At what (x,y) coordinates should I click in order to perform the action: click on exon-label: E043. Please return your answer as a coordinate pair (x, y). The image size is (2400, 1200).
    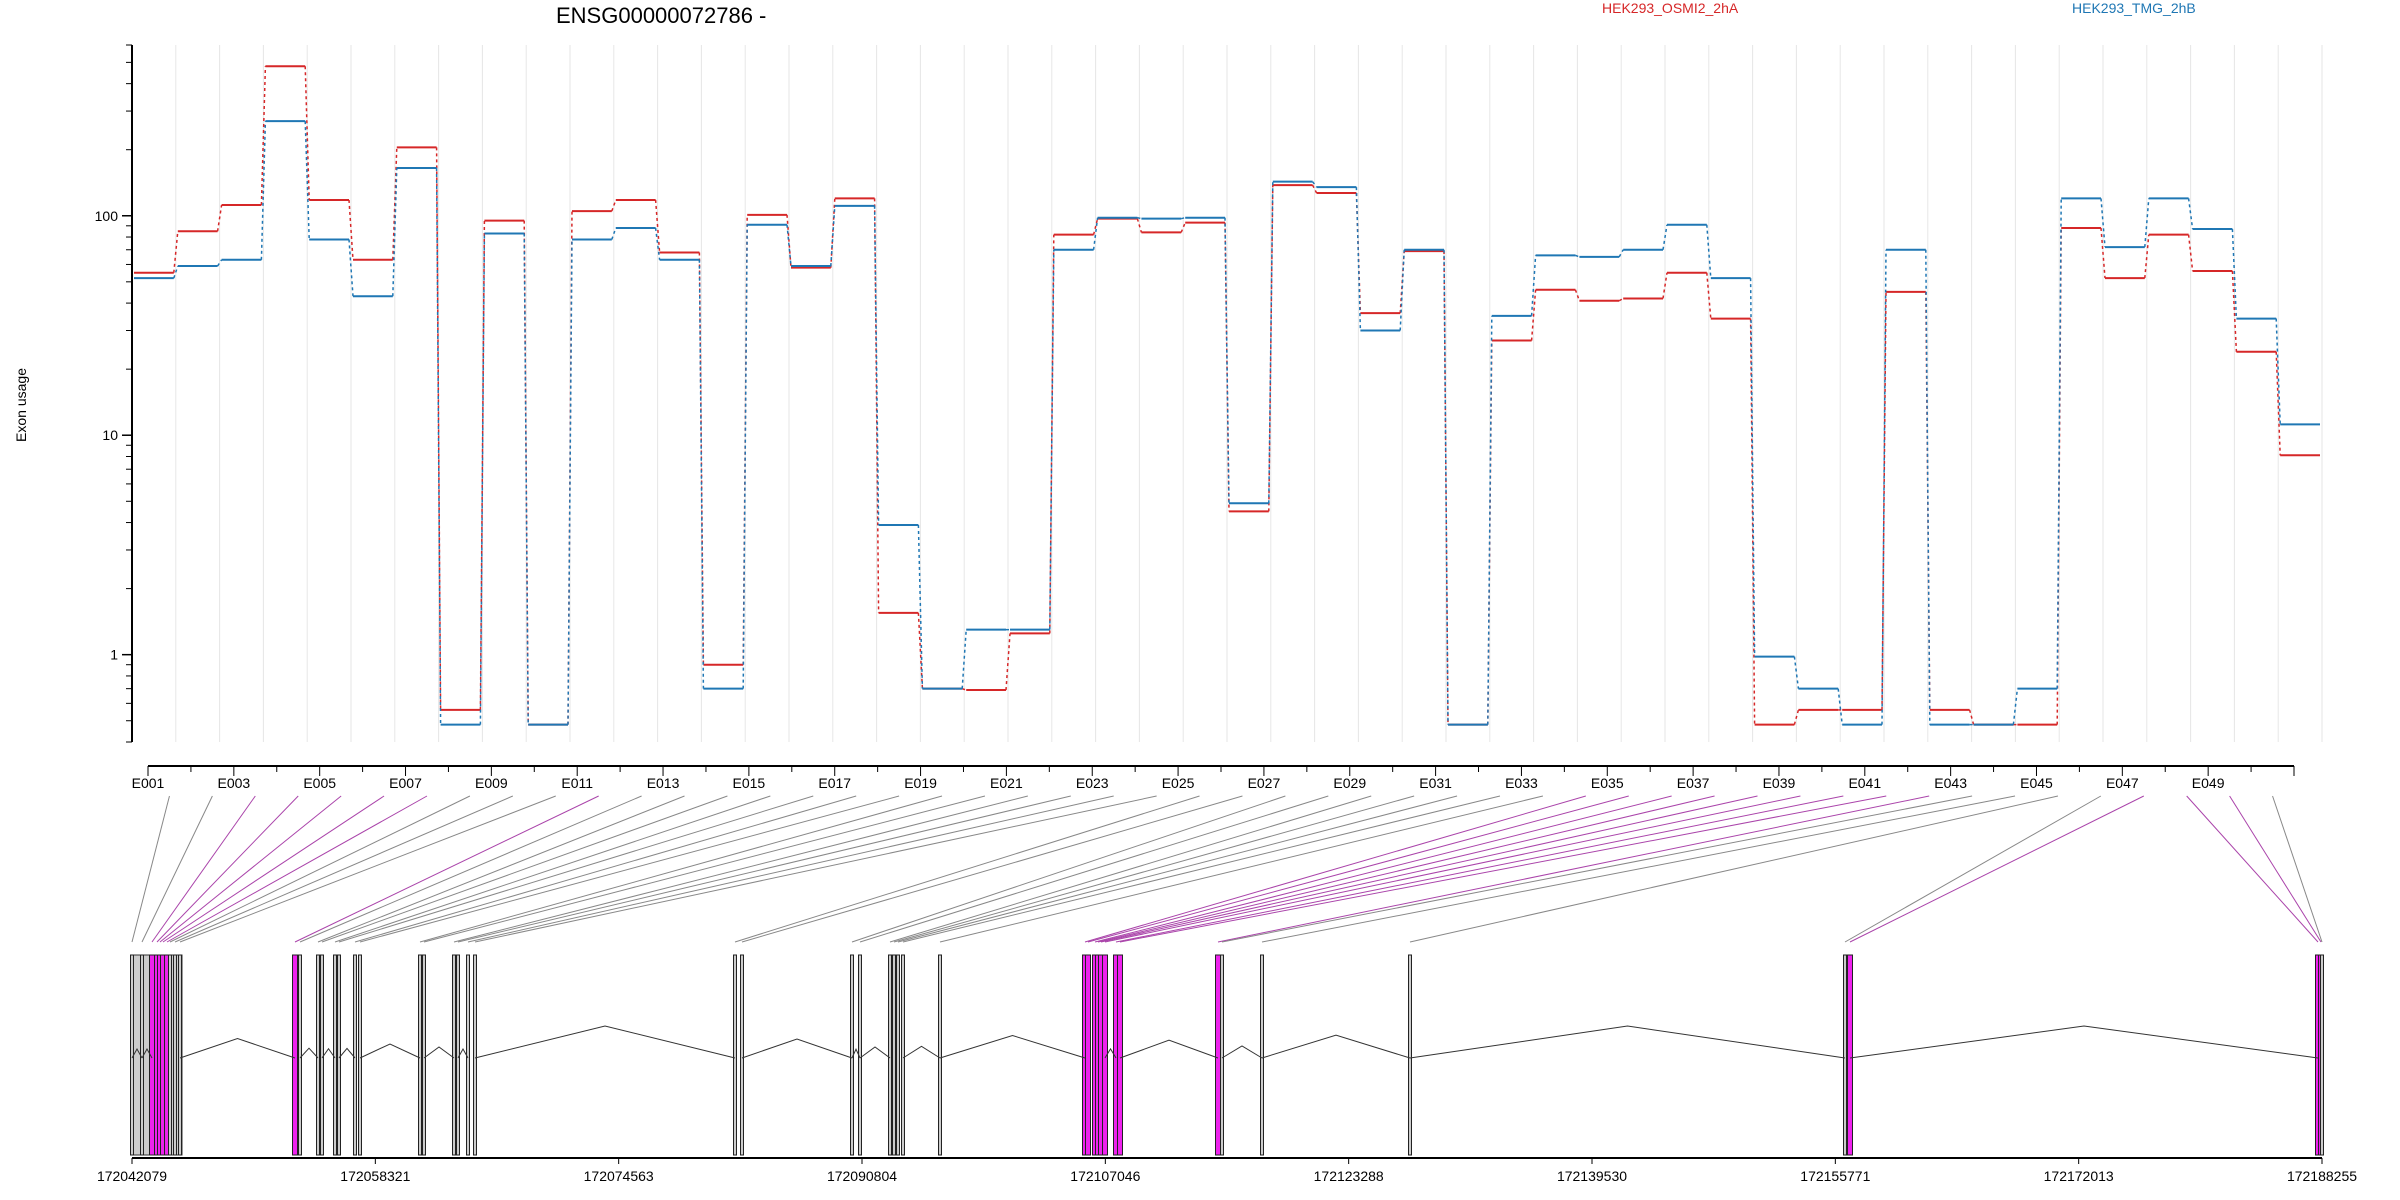
    Looking at the image, I should click on (1950, 783).